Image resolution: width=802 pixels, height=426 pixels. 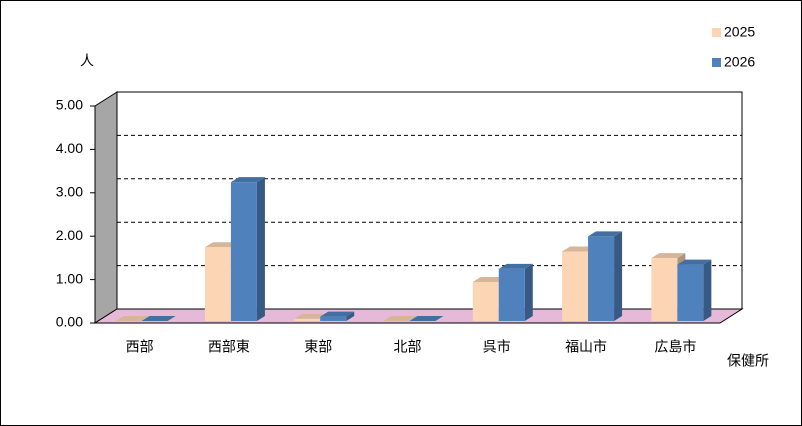 I want to click on y-tick-label: 4.00, so click(x=69, y=148).